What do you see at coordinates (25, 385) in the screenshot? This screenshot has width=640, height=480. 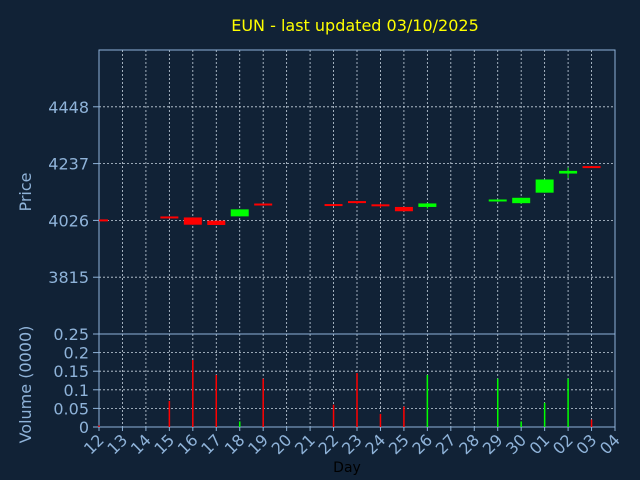 I see `volume-y-axis-label: Volume (0000)` at bounding box center [25, 385].